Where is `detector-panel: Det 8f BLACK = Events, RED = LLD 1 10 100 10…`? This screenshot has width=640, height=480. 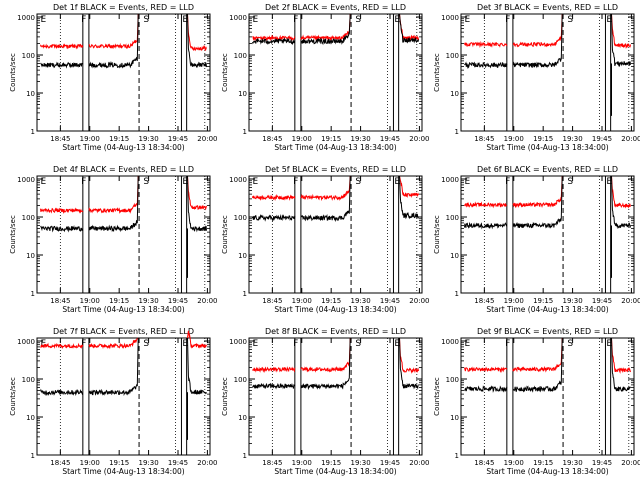
detector-panel: Det 8f BLACK = Events, RED = LLD 1 10 100 10… is located at coordinates (325, 401).